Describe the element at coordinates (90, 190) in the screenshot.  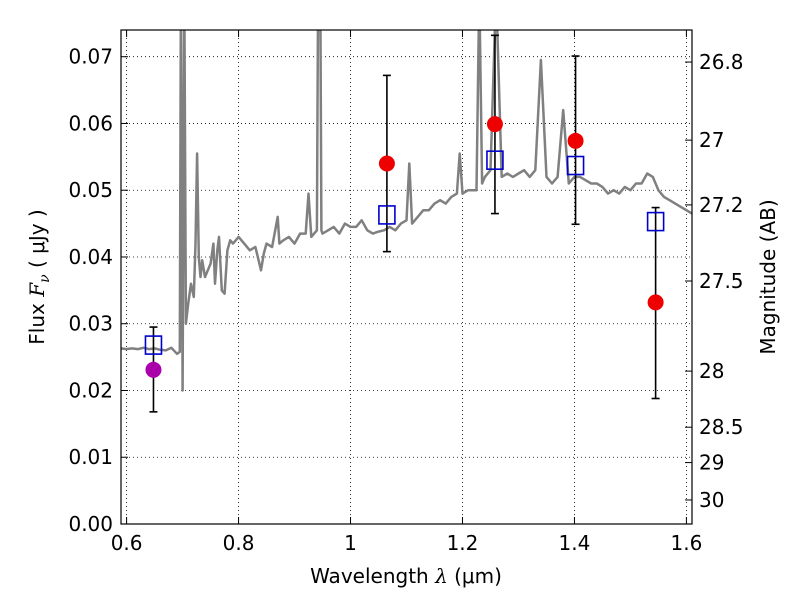
I see `y-tick-label: 0.05` at that location.